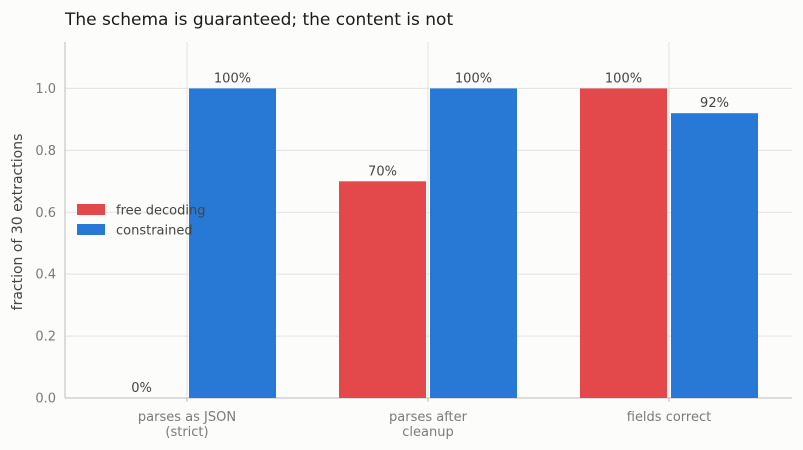 This screenshot has width=803, height=450. What do you see at coordinates (18, 222) in the screenshot?
I see `y-axis-label: fraction of 30 extractions` at bounding box center [18, 222].